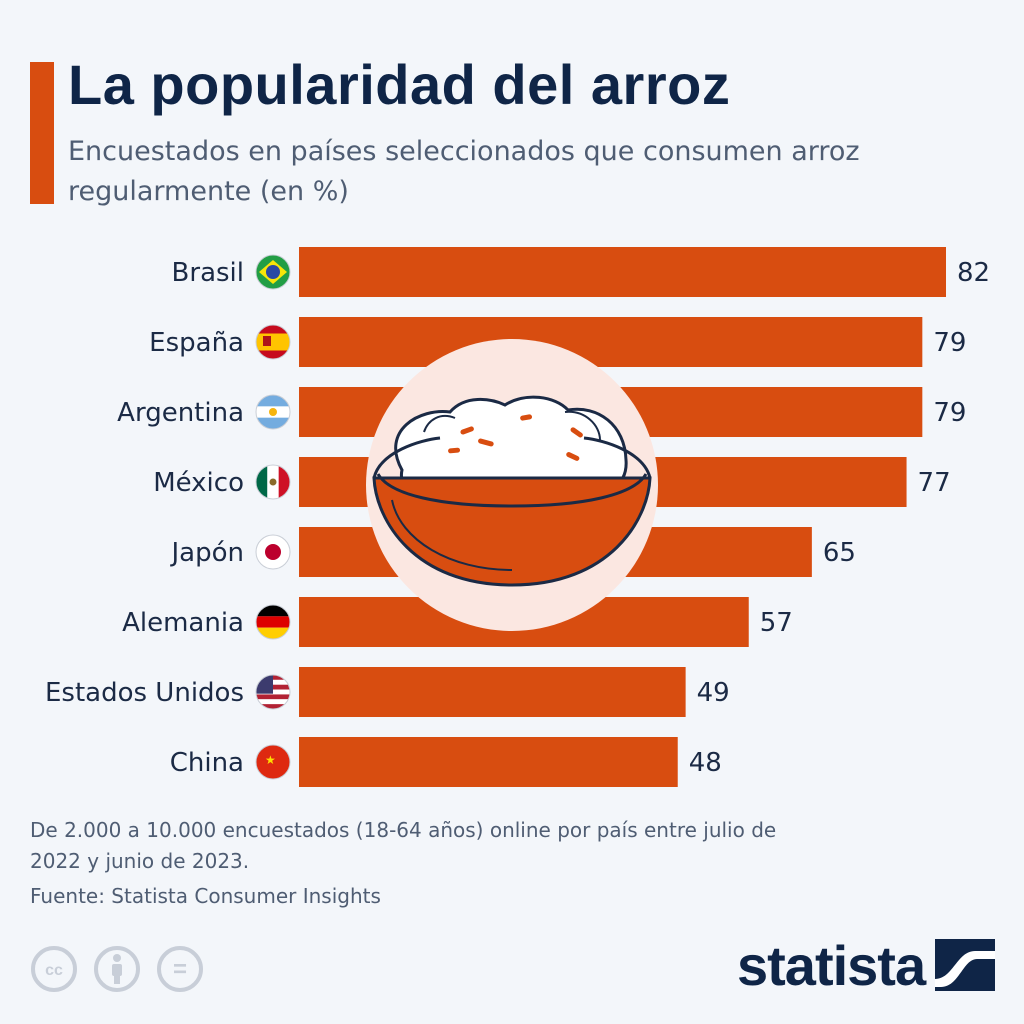 The width and height of the screenshot is (1024, 1024). I want to click on value-label: 82, so click(973, 273).